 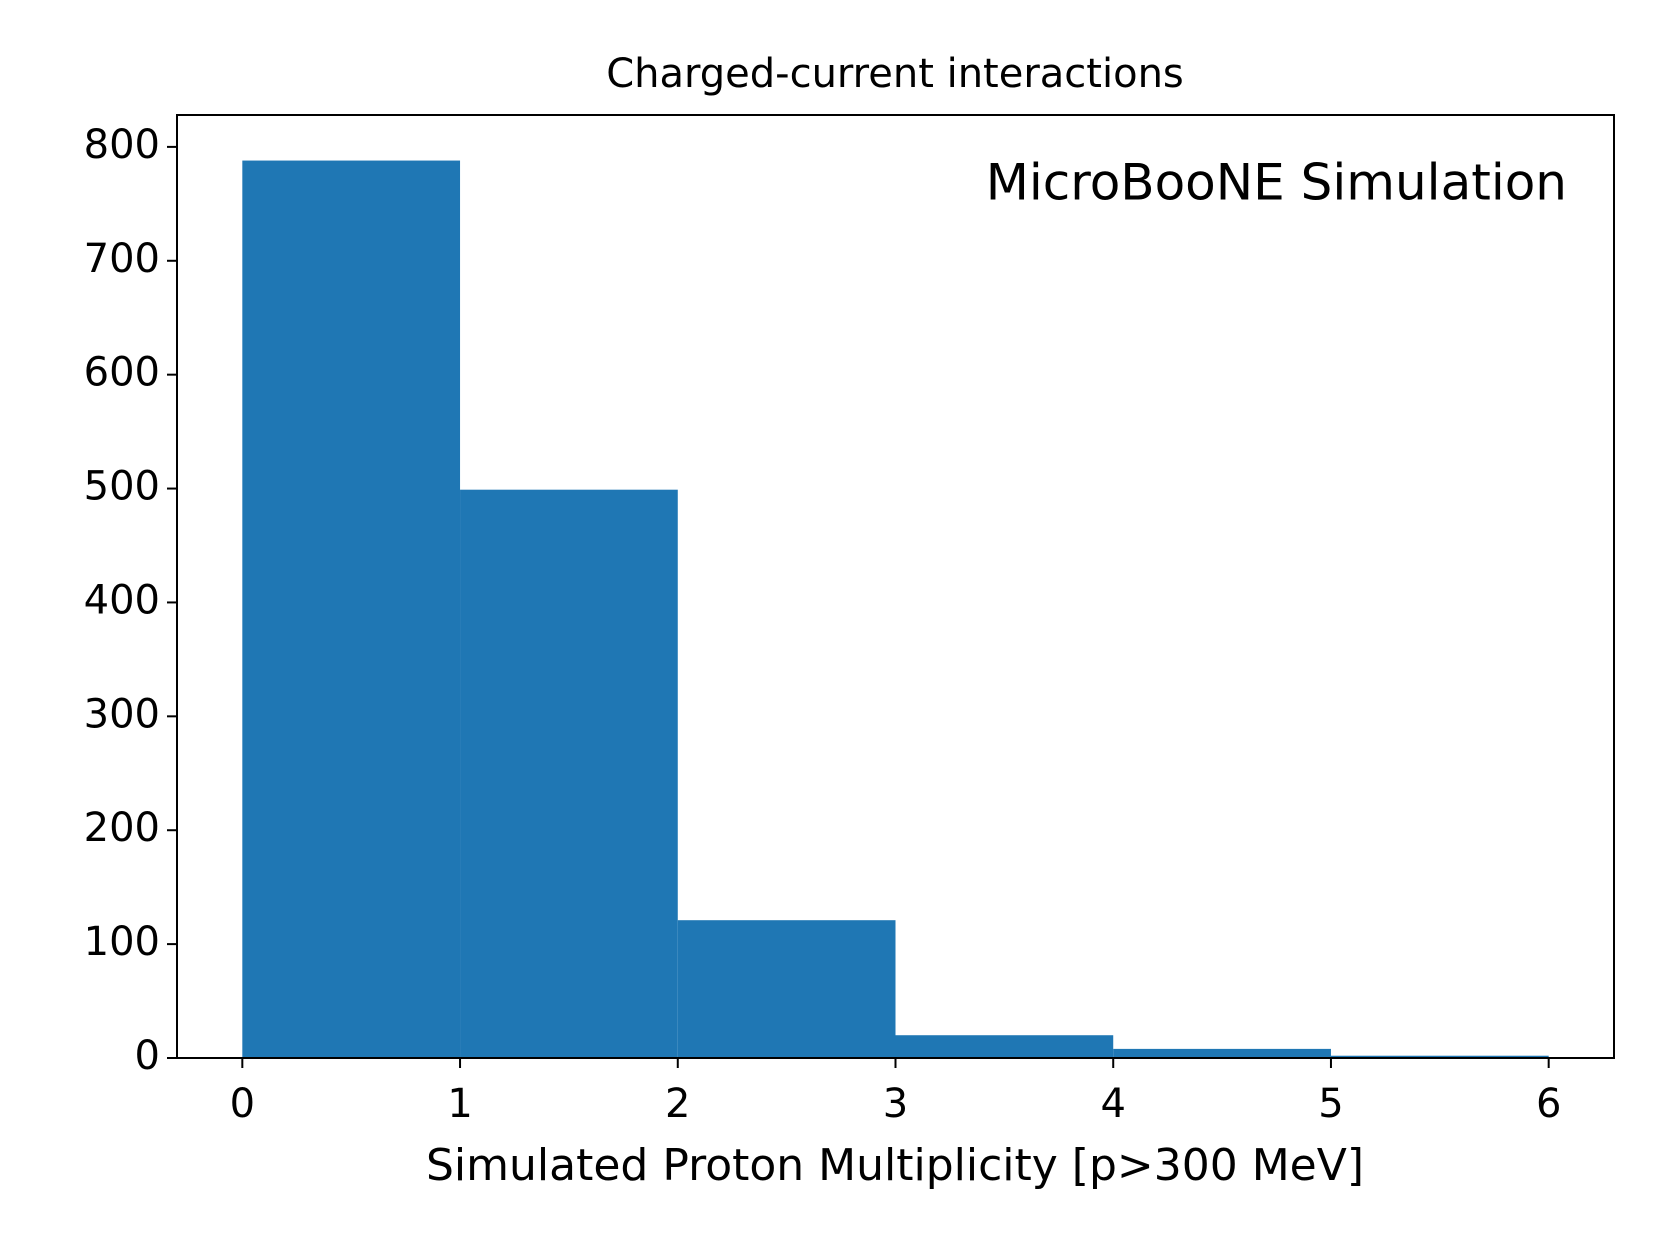 I want to click on y-tick-label: 600, so click(x=122, y=373).